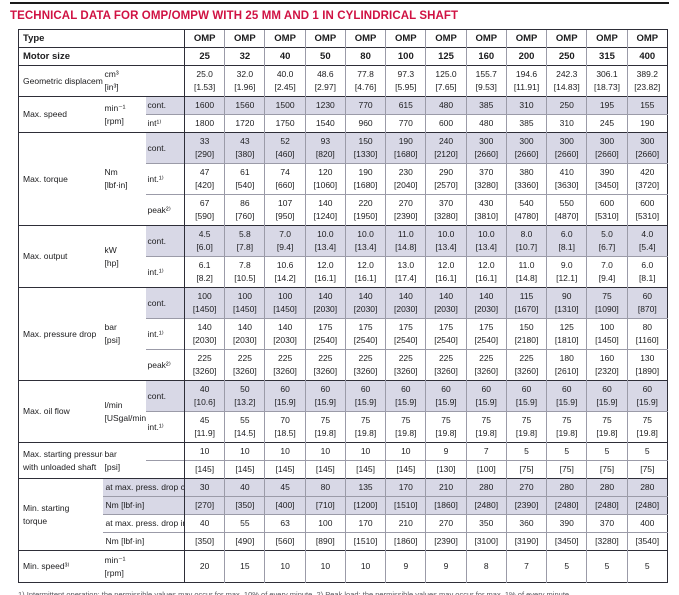  What do you see at coordinates (124, 179) in the screenshot?
I see `max-torque-unit: Nm [lbf·in]` at bounding box center [124, 179].